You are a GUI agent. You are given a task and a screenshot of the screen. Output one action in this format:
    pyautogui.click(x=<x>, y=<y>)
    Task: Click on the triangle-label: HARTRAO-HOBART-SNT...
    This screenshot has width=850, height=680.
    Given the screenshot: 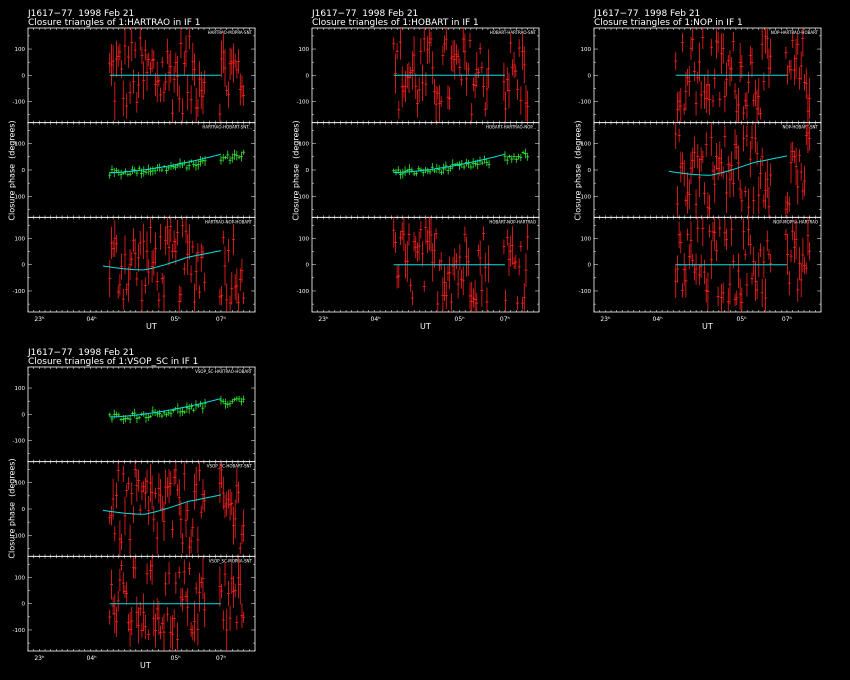 What is the action you would take?
    pyautogui.click(x=227, y=127)
    